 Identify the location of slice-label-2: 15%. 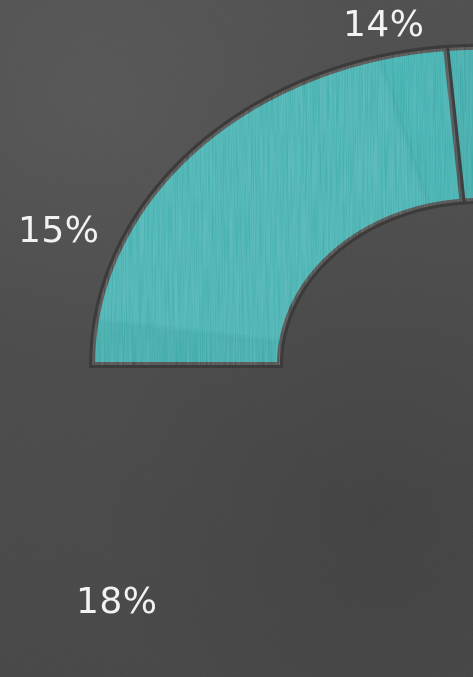
(59, 230).